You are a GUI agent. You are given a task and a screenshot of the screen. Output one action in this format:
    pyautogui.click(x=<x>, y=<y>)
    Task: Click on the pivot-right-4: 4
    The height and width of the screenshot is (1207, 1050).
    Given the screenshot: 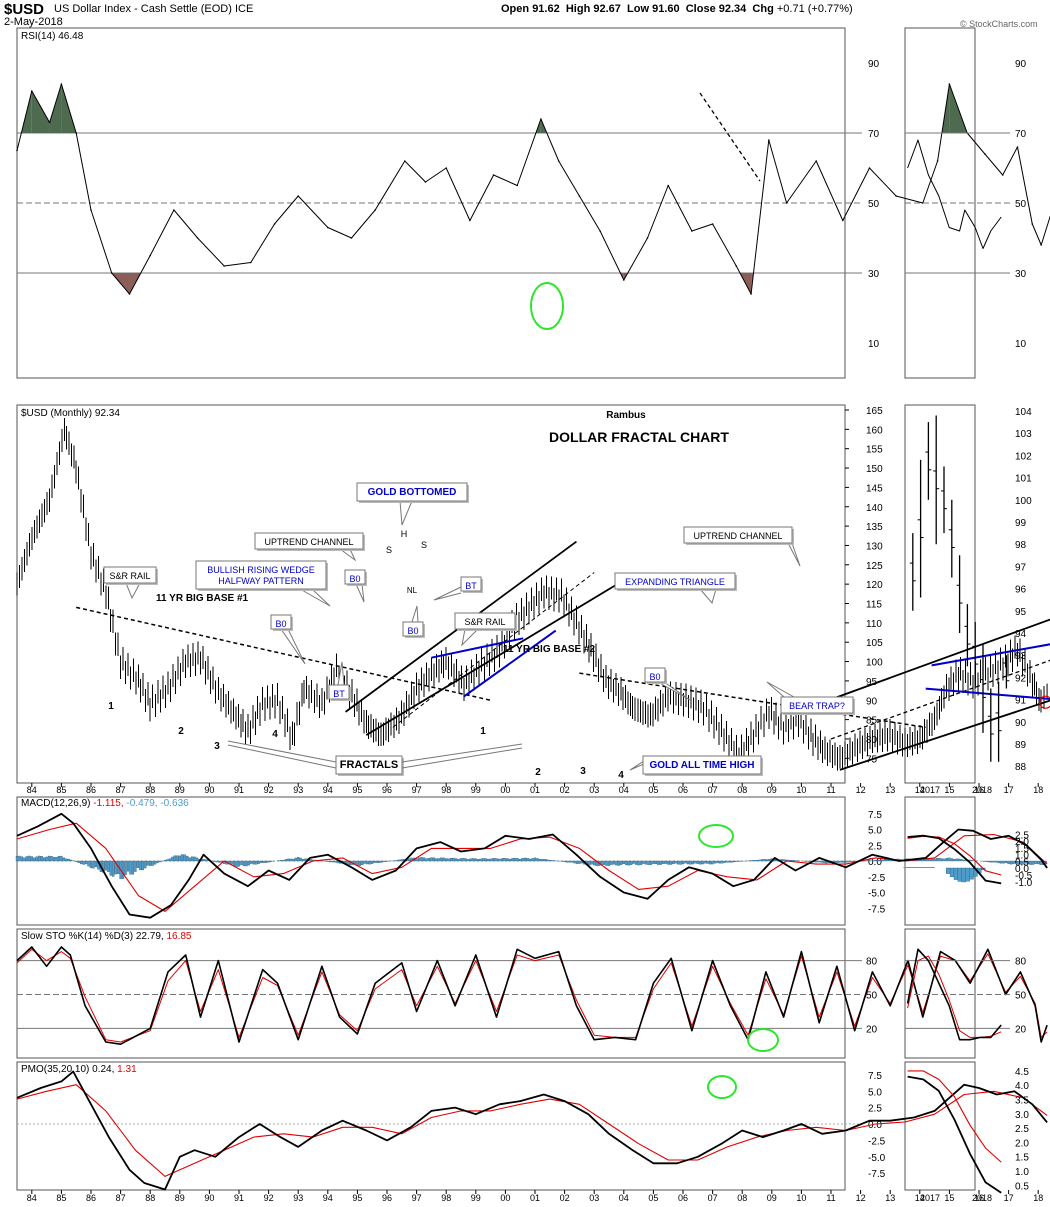 What is the action you would take?
    pyautogui.click(x=621, y=775)
    